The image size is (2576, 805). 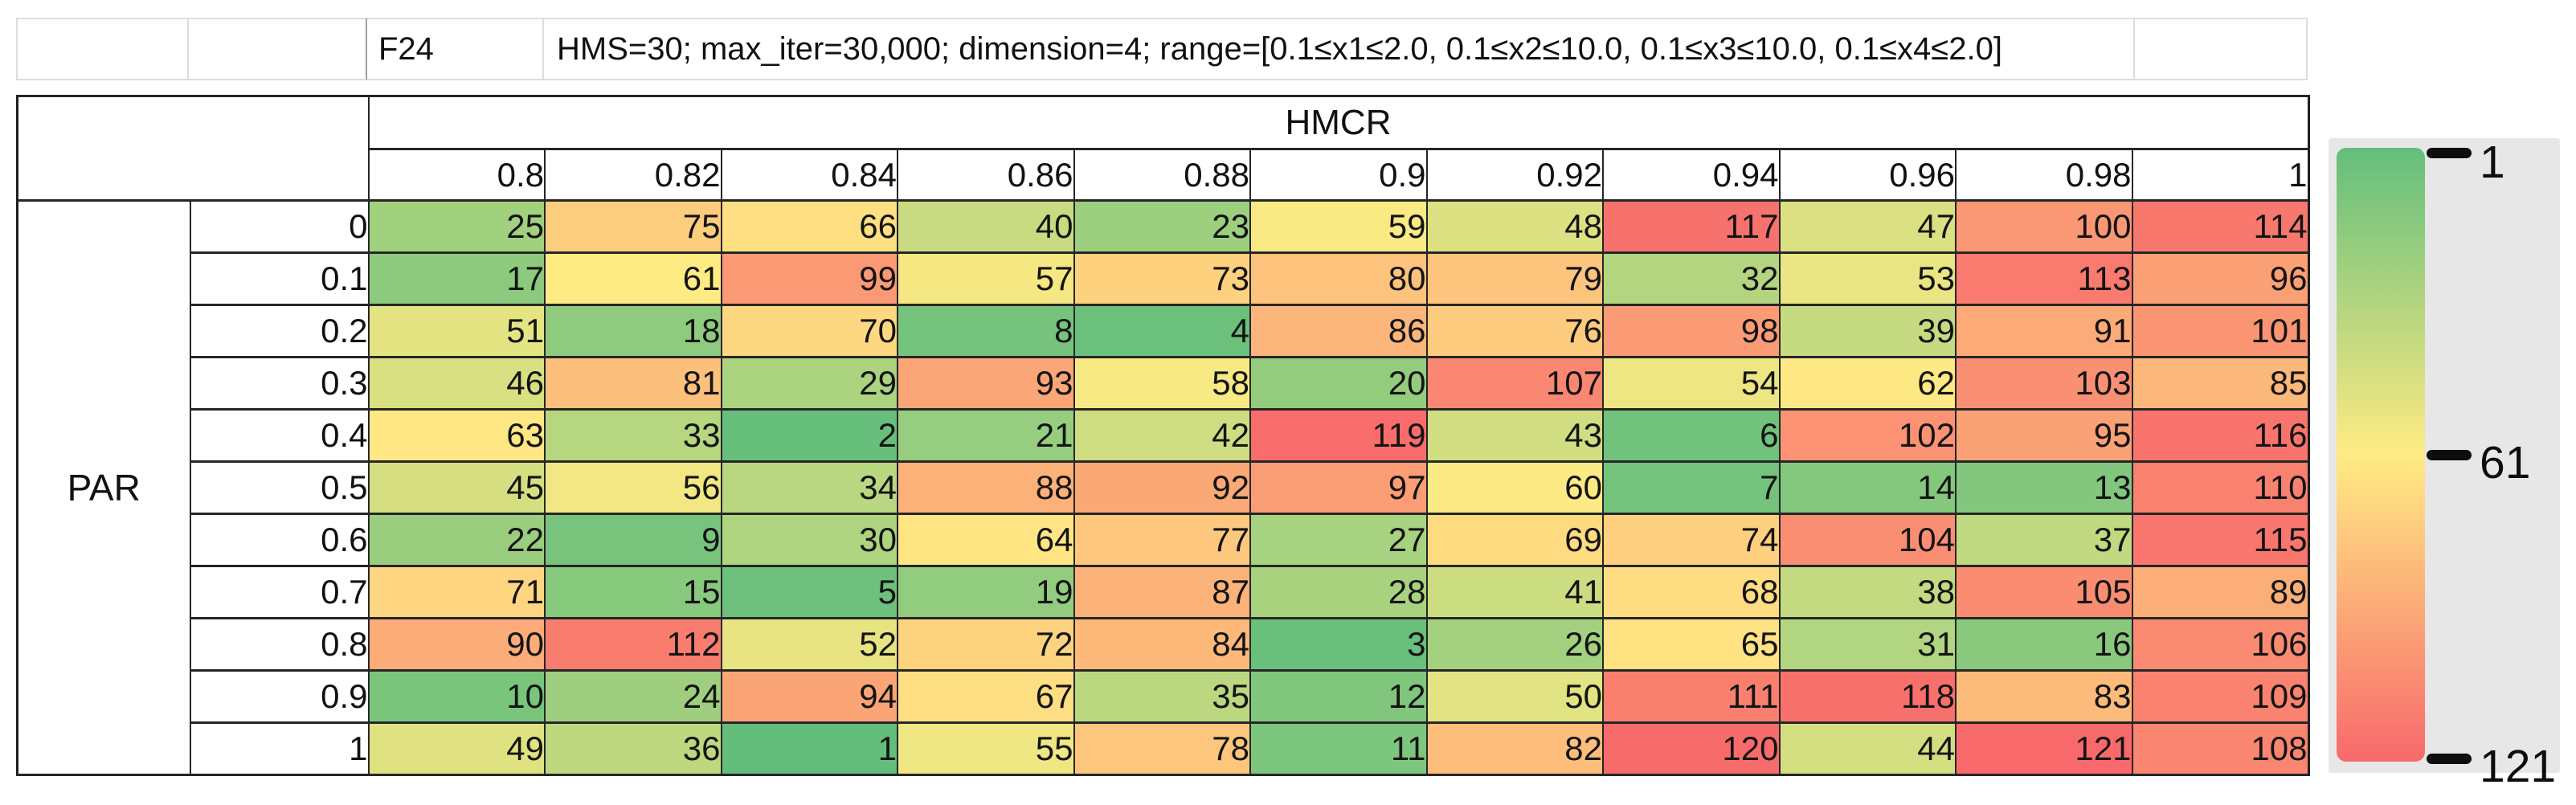 I want to click on heatmap-cell: 35, so click(x=1162, y=696).